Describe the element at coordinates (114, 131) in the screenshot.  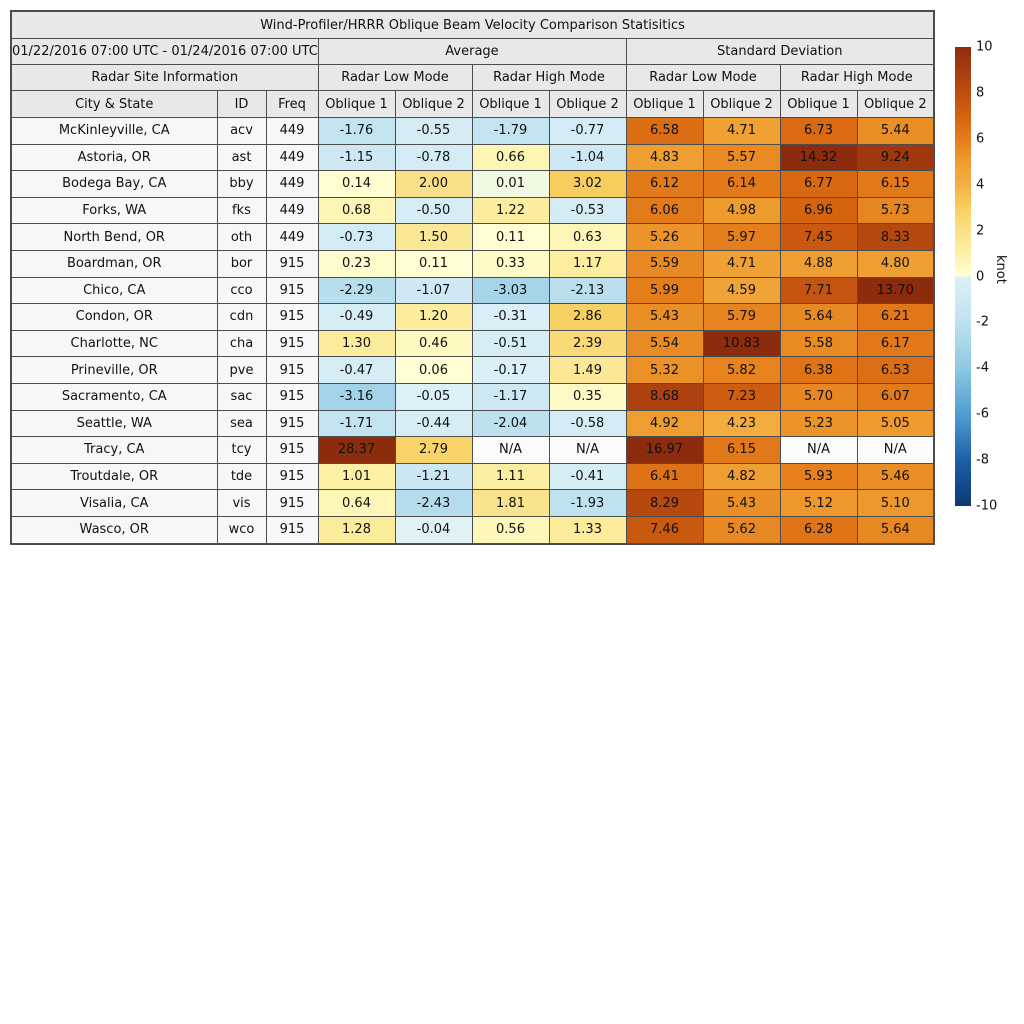
I see `city-cell: McKinleyville, CA` at that location.